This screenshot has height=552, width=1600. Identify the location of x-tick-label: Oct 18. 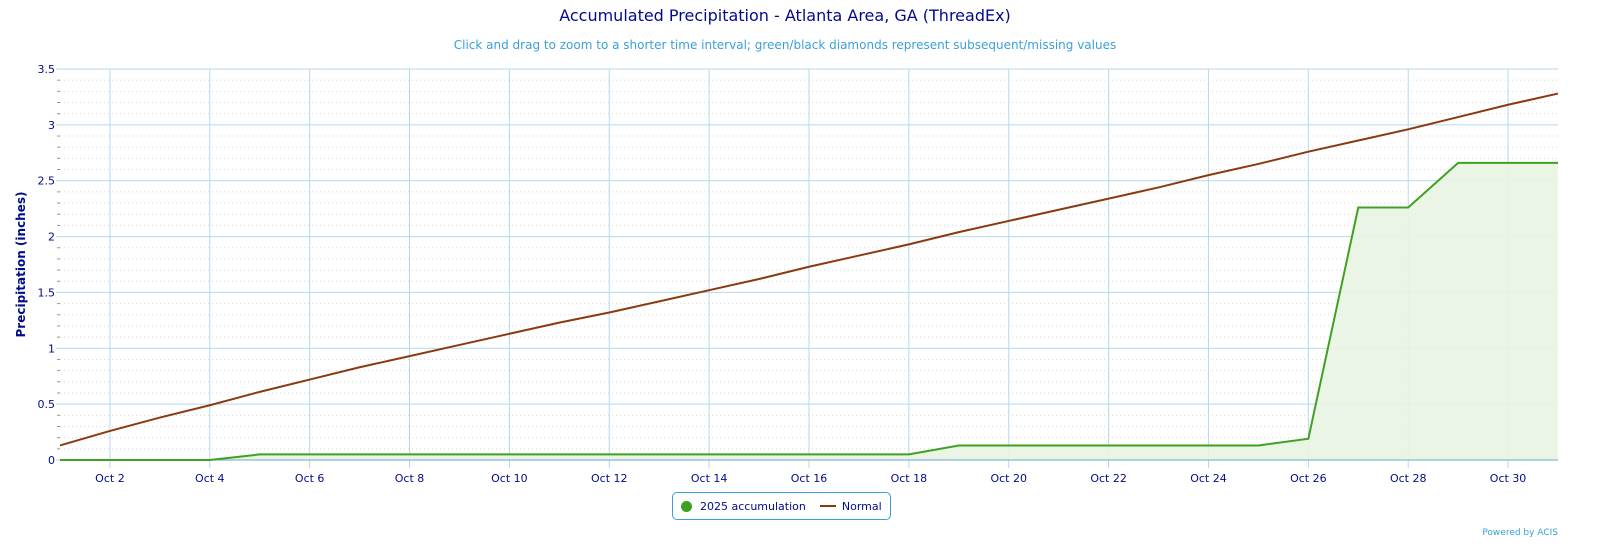
(909, 478).